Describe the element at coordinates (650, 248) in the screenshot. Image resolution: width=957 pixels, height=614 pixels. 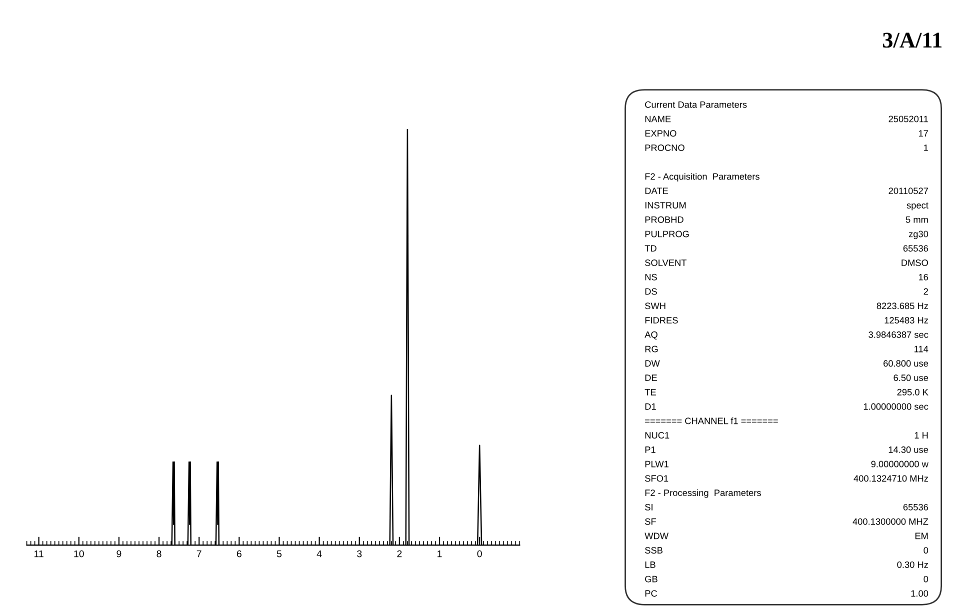
I see `category-label: TD` at that location.